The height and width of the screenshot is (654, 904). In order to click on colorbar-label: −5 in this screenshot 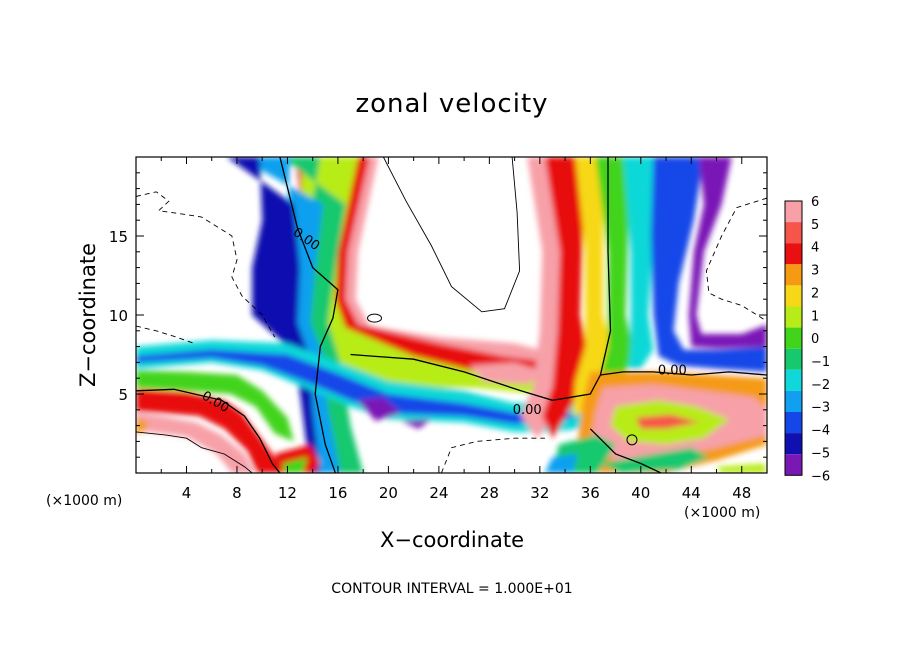, I will do `click(820, 453)`.